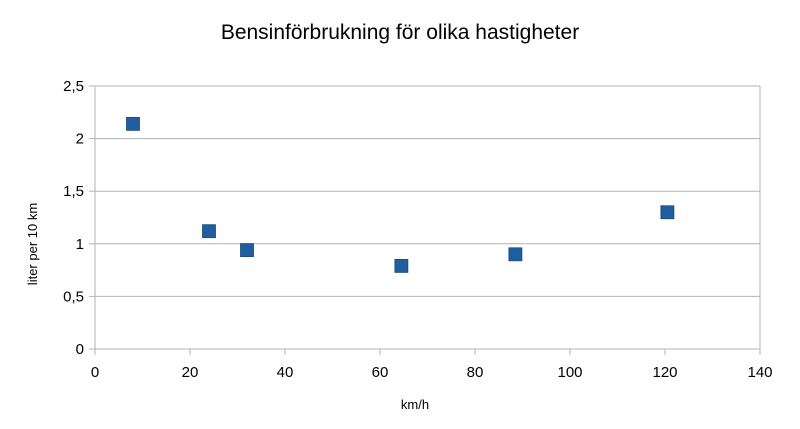 Image resolution: width=800 pixels, height=429 pixels. I want to click on y-tick-labels: 0 0,5 1 1,5 2 2,5, so click(73, 218).